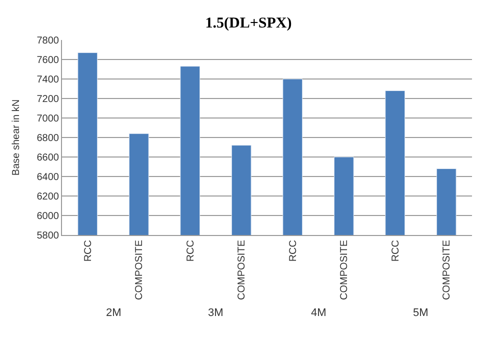 The height and width of the screenshot is (340, 497). I want to click on y-tick-label: 7200, so click(48, 99).